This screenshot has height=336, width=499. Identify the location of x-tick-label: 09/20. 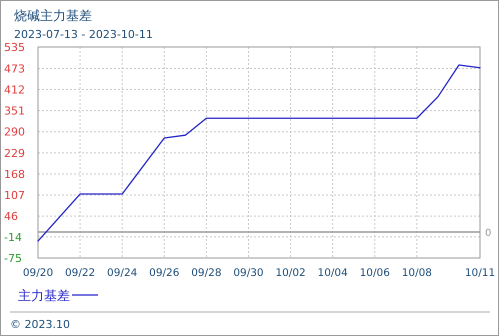
(38, 273).